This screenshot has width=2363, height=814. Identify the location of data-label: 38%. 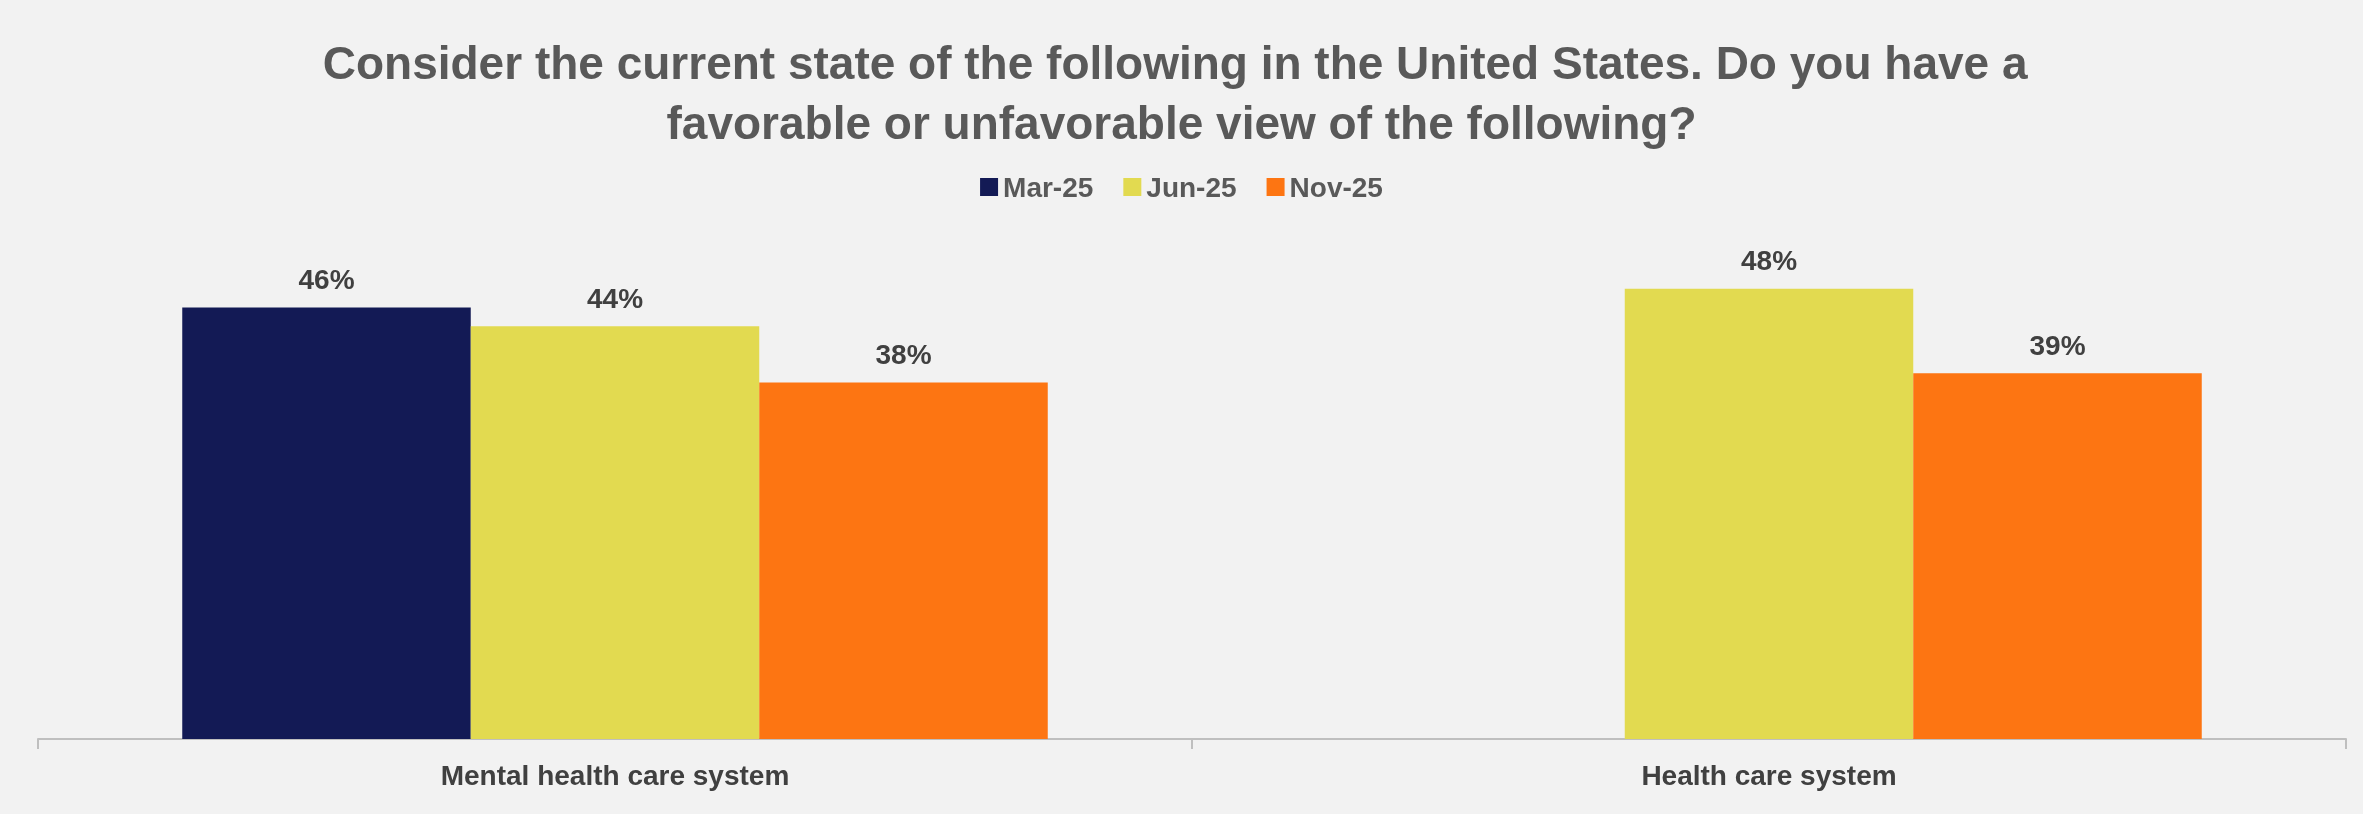
(903, 355).